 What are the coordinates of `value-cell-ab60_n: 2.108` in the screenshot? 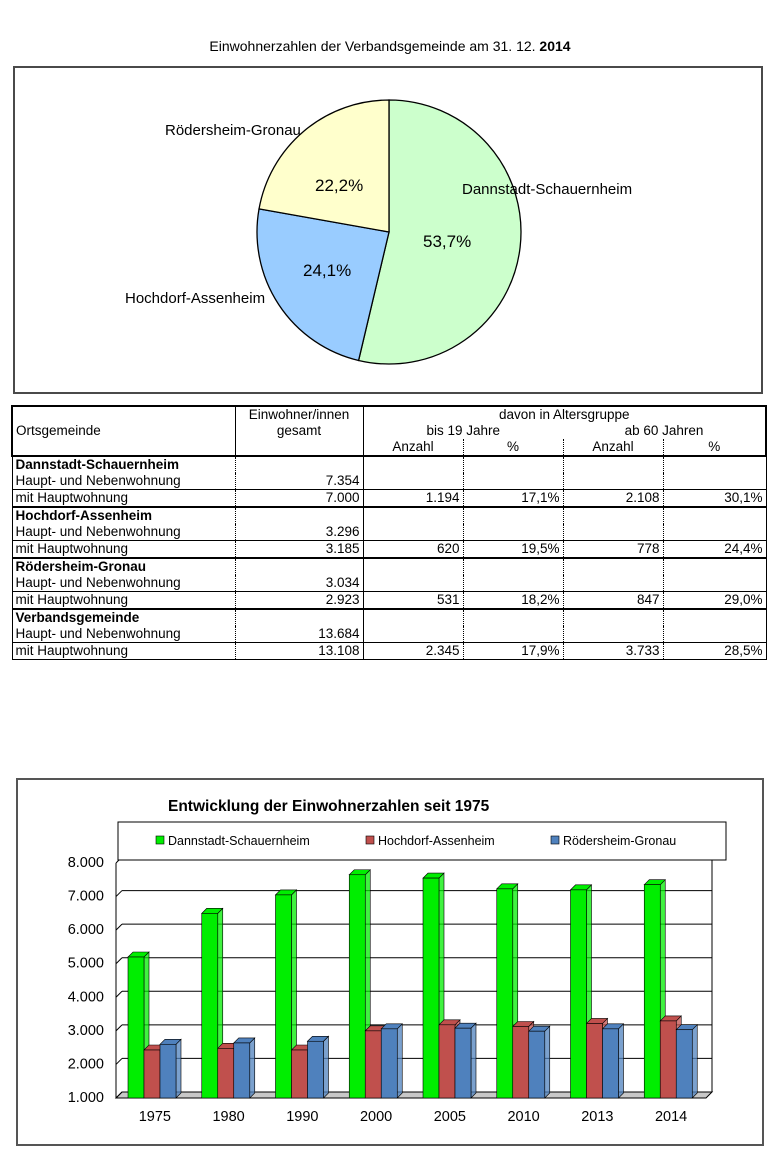 It's located at (613, 498).